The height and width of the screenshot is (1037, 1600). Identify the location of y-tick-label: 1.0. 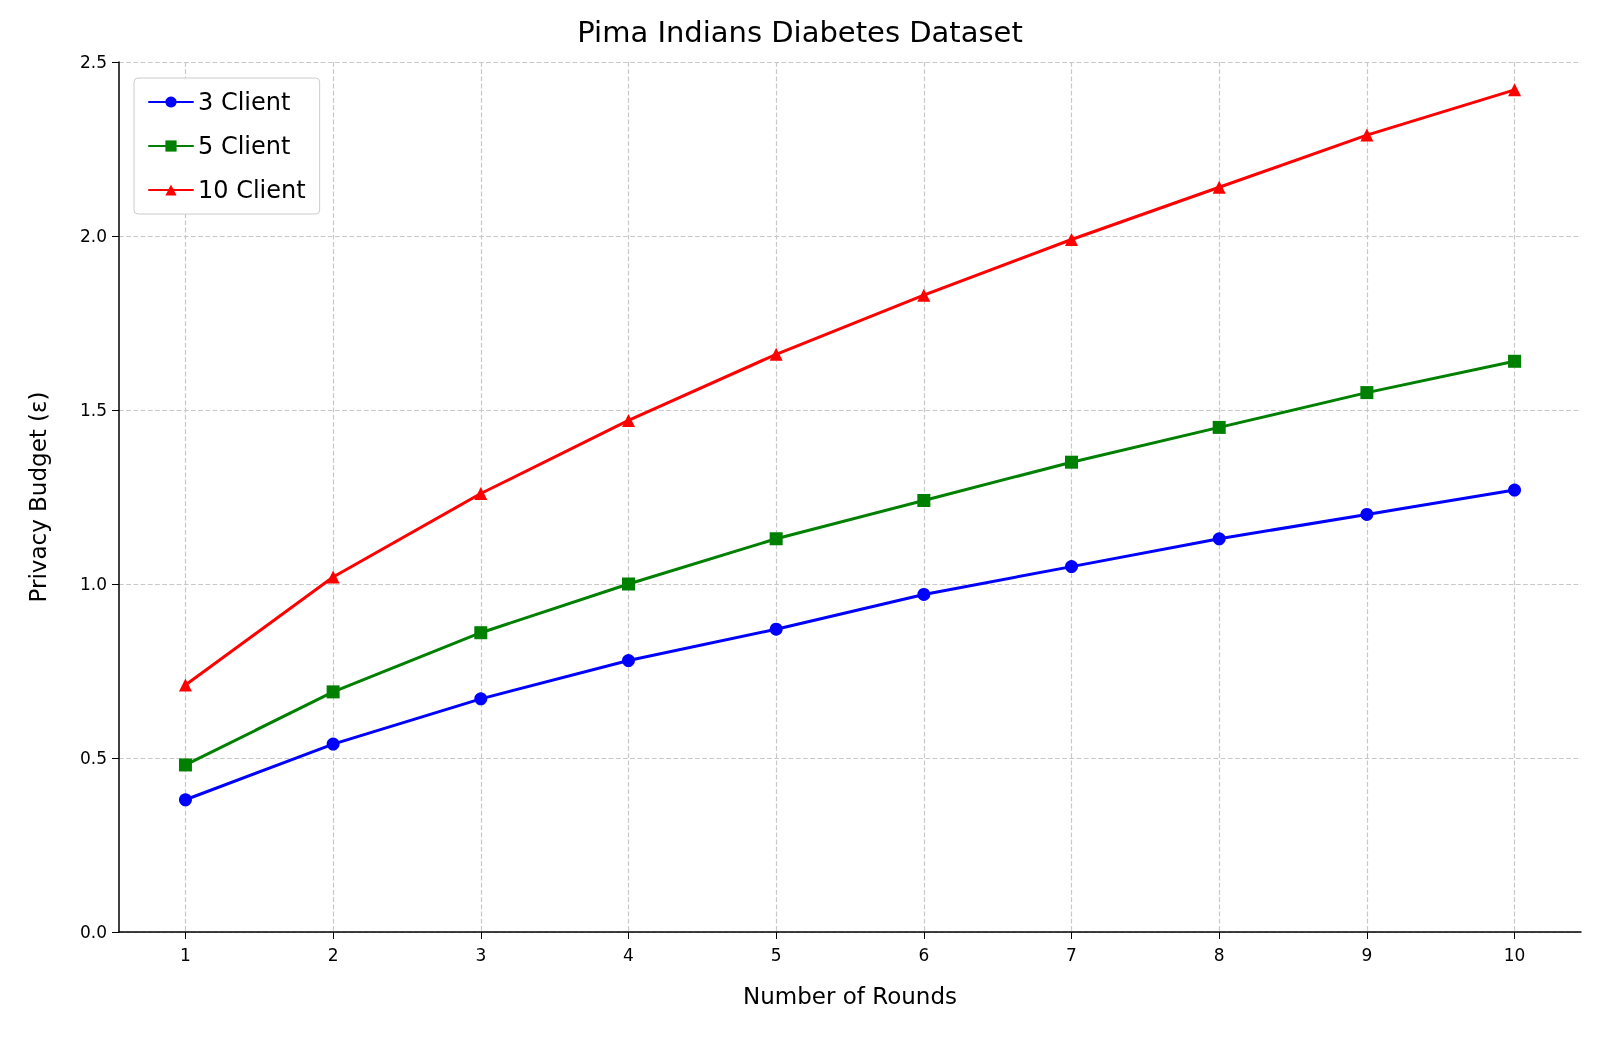
(93, 584).